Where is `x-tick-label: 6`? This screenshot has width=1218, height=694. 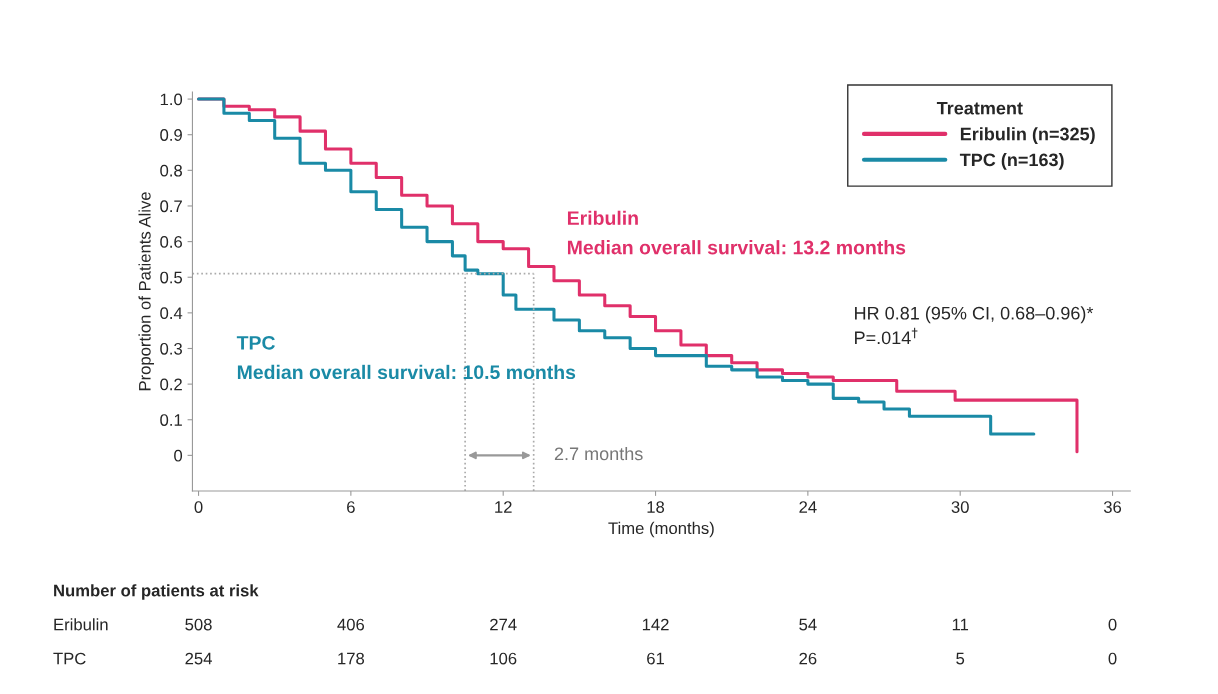
x-tick-label: 6 is located at coordinates (351, 507).